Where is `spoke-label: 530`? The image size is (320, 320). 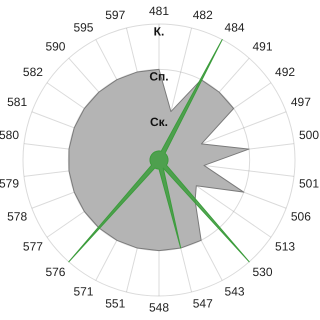 spoke-label: 530 is located at coordinates (262, 272).